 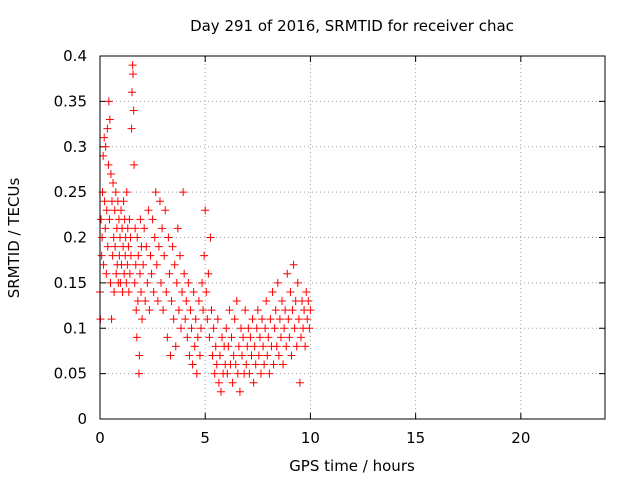 I want to click on y-tick-label: 0.15, so click(x=70, y=283).